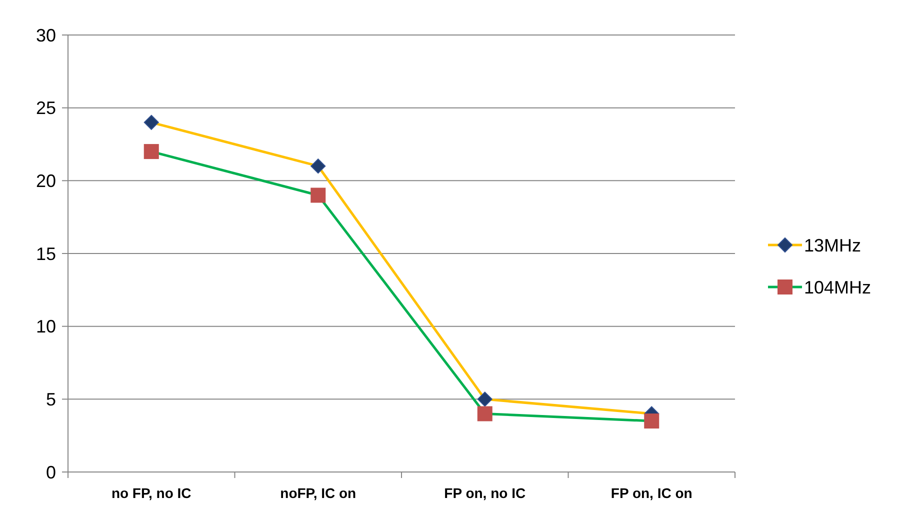  Describe the element at coordinates (46, 180) in the screenshot. I see `y-tick-label: 20` at that location.